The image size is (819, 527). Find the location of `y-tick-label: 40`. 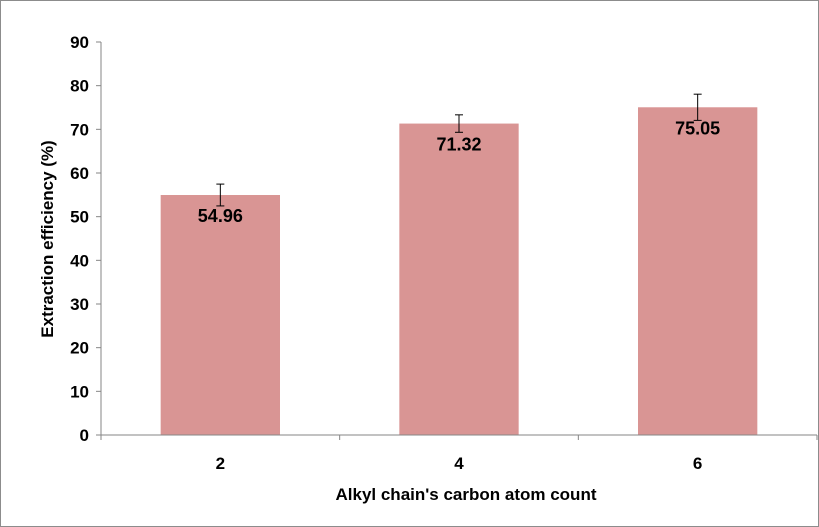

y-tick-label: 40 is located at coordinates (79, 260).